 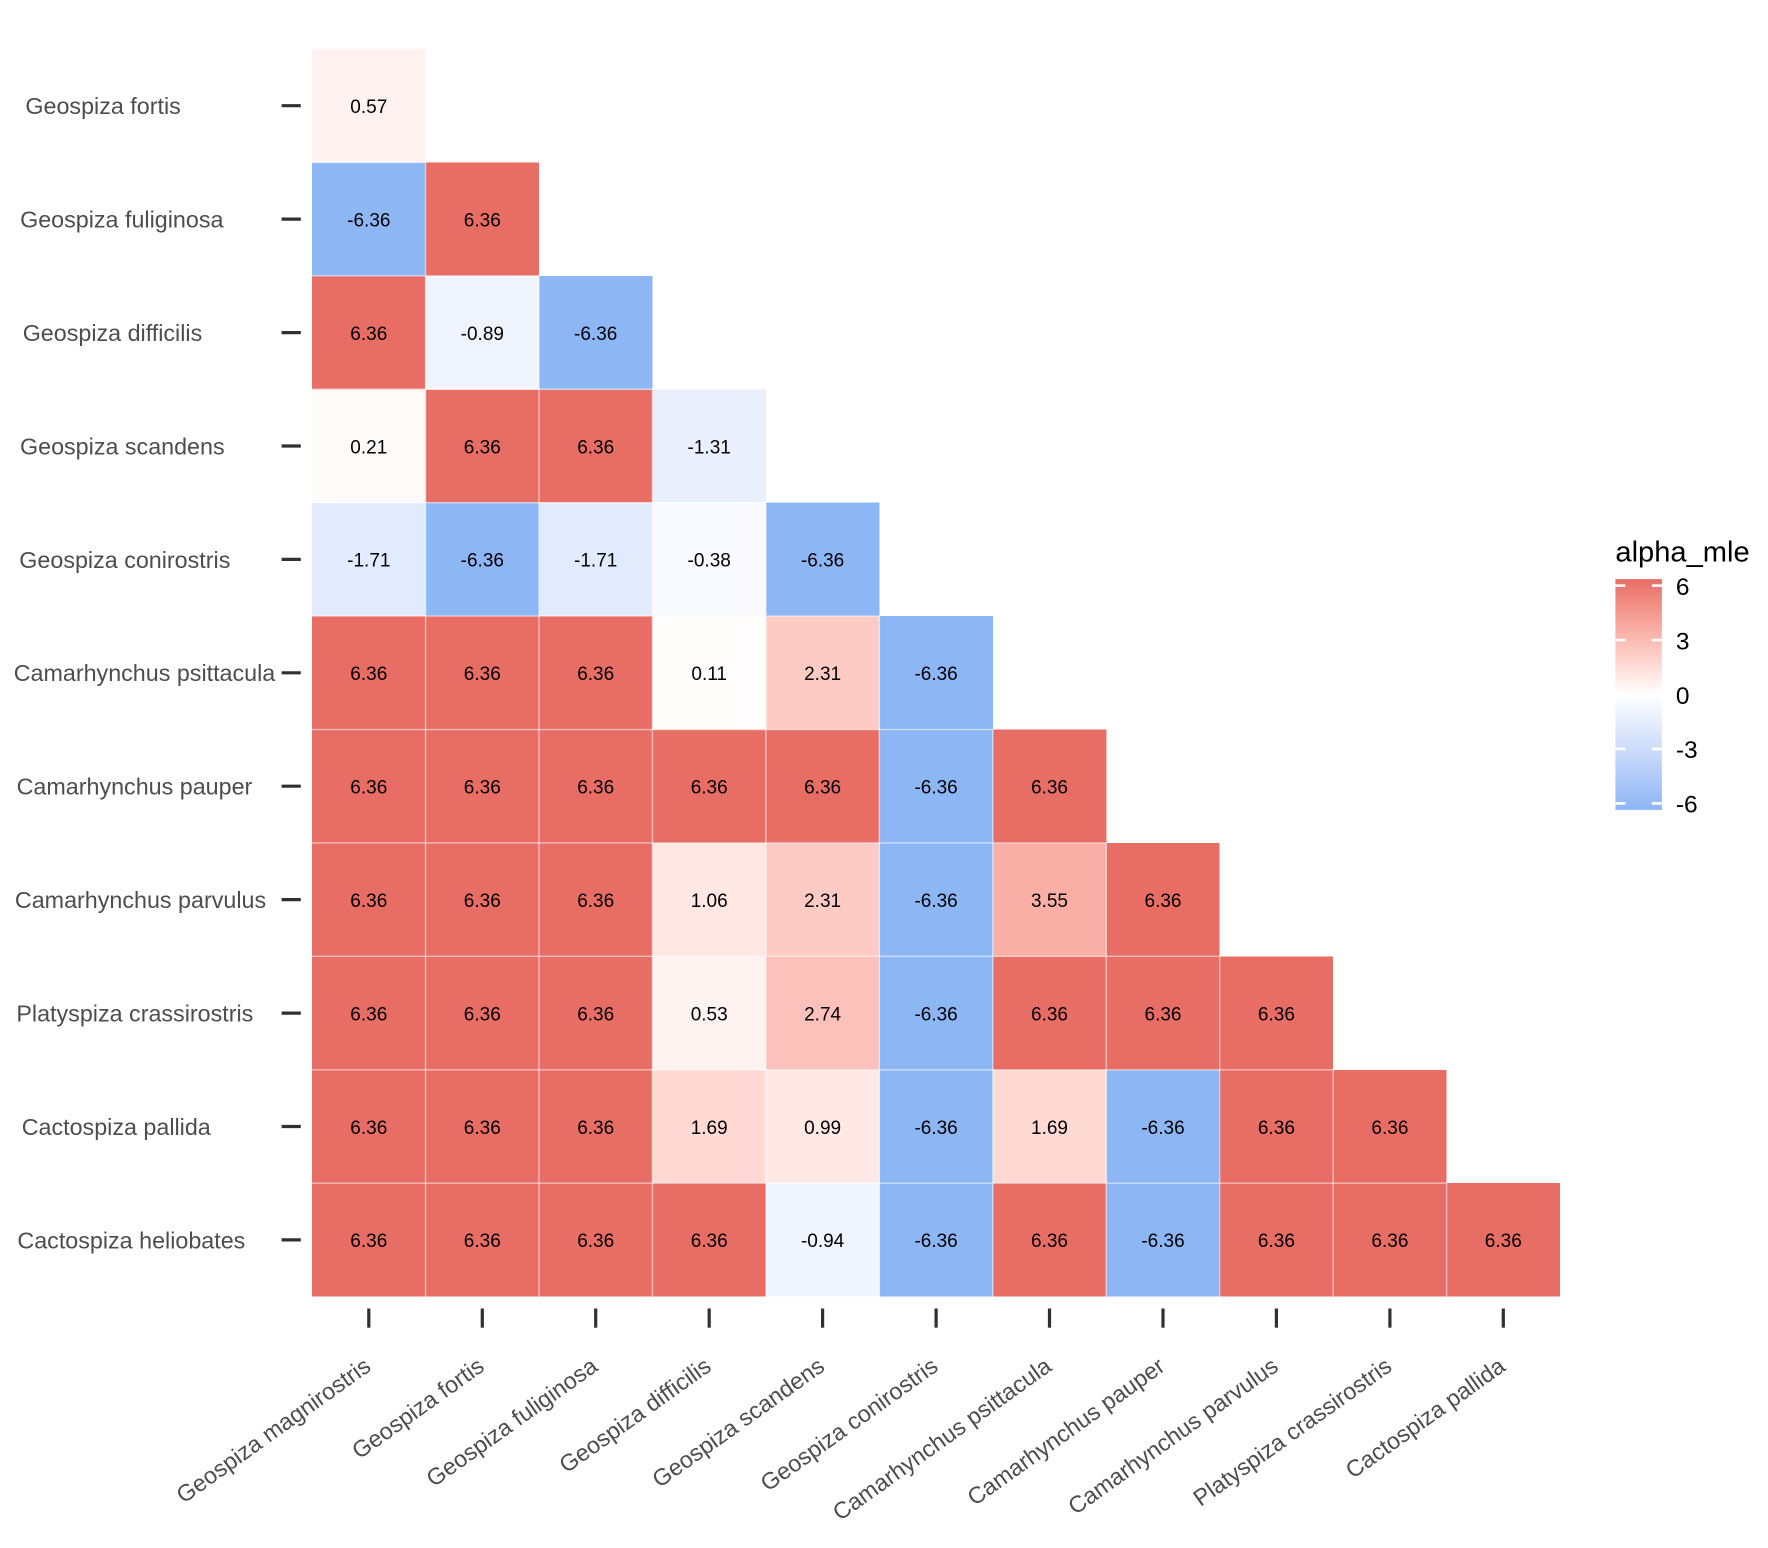 I want to click on svg-text: 0.57, so click(x=368, y=107).